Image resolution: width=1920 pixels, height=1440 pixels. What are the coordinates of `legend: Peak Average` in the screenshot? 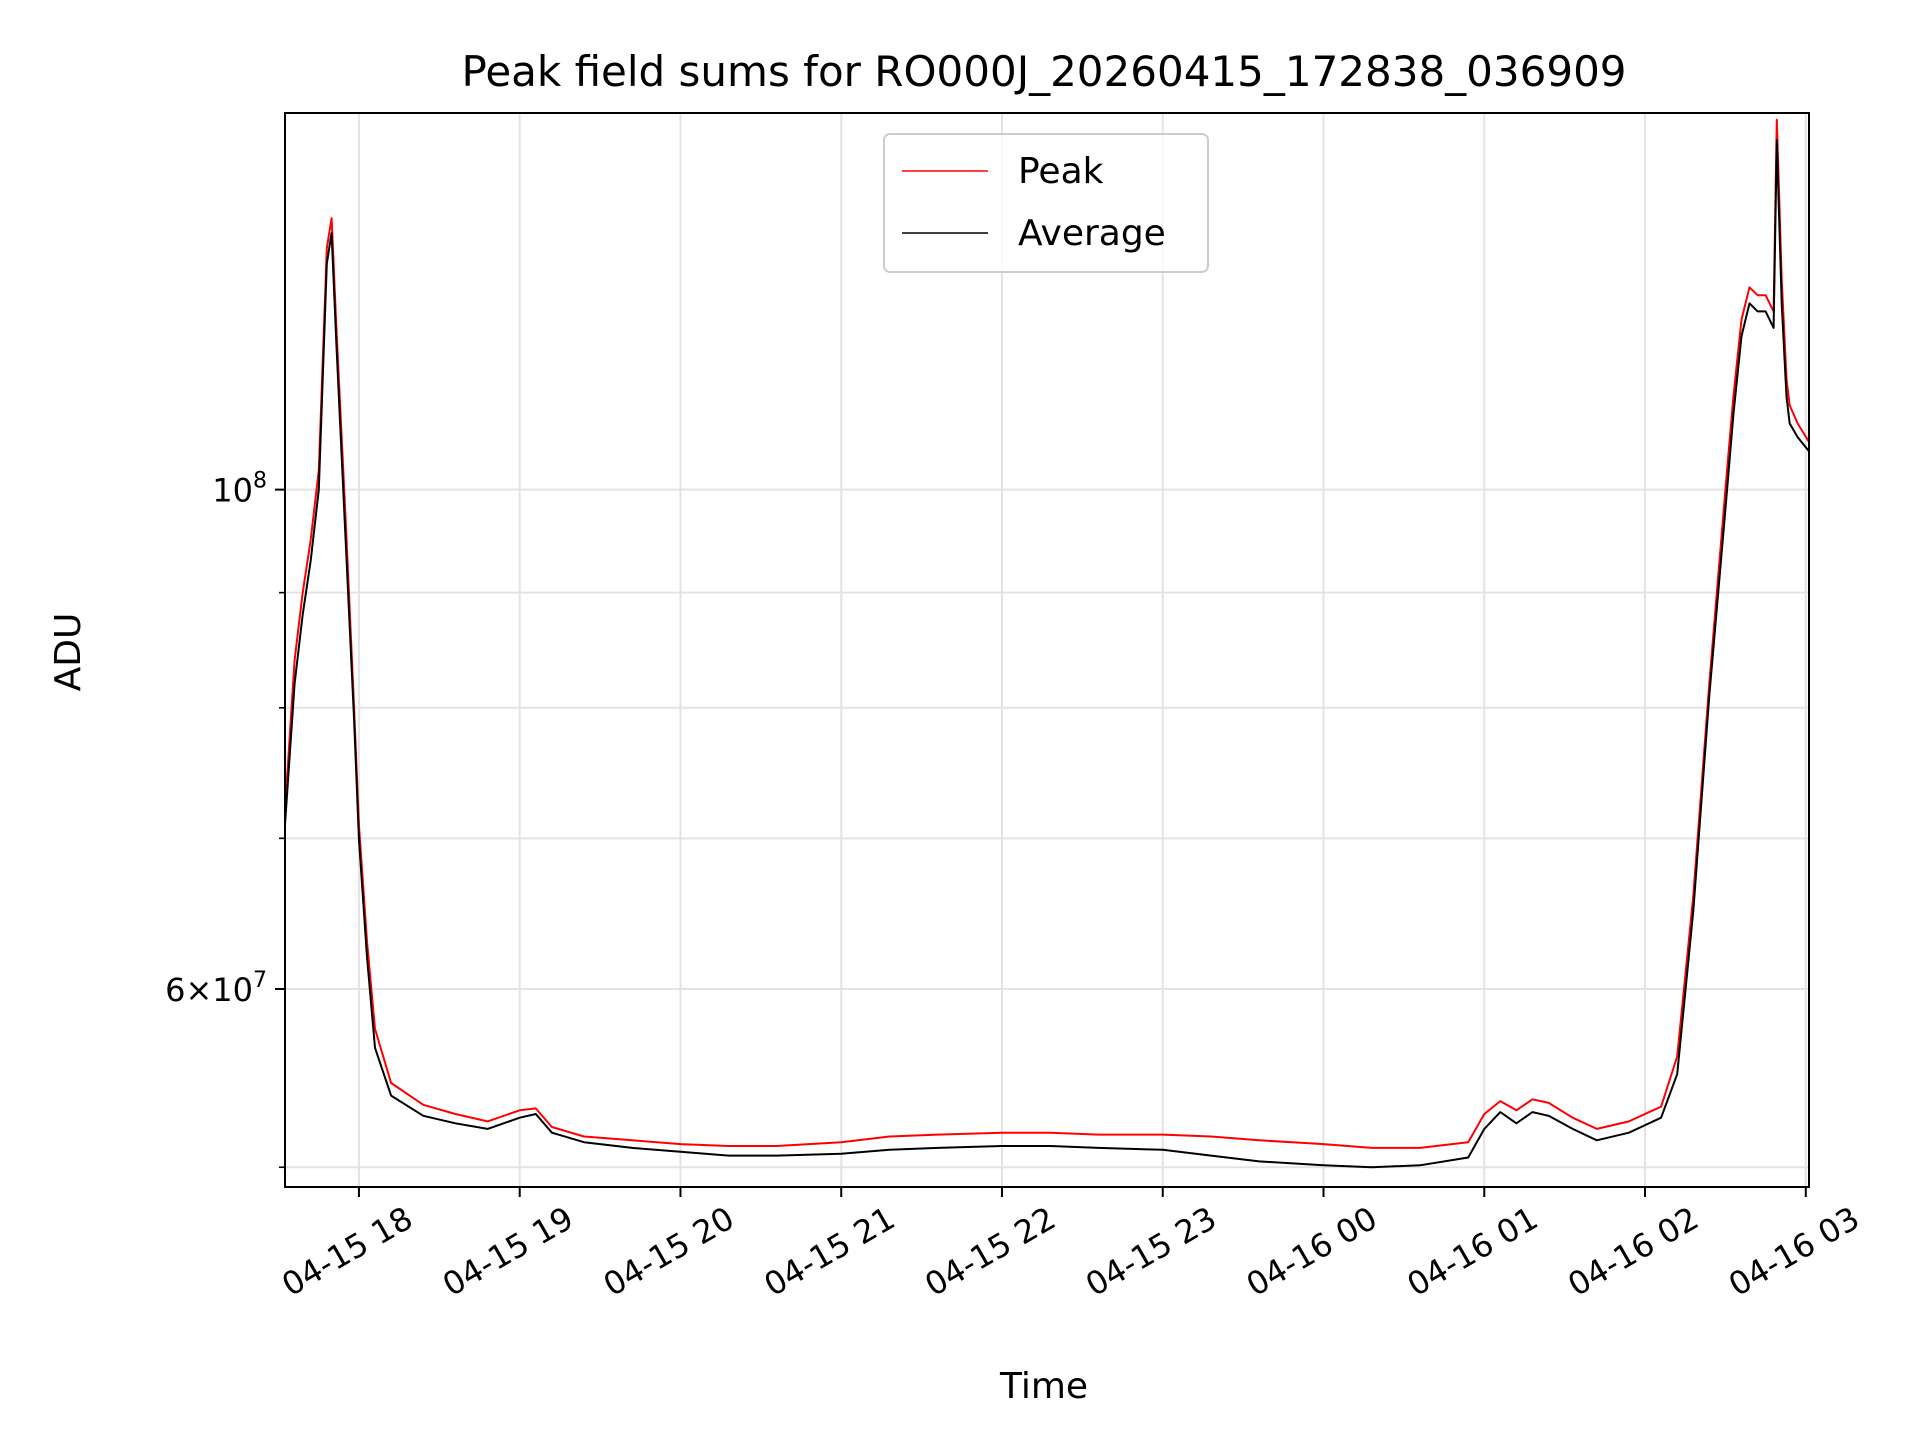 It's located at (1046, 203).